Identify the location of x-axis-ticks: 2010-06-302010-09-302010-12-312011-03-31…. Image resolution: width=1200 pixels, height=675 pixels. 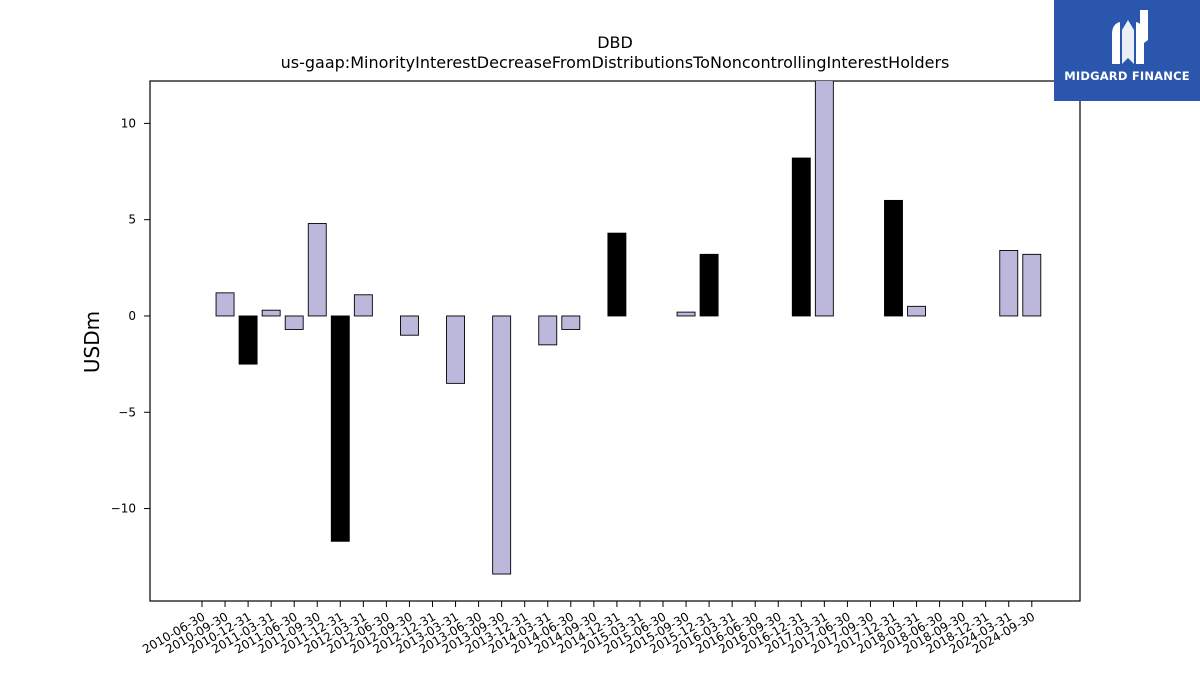
(588, 628).